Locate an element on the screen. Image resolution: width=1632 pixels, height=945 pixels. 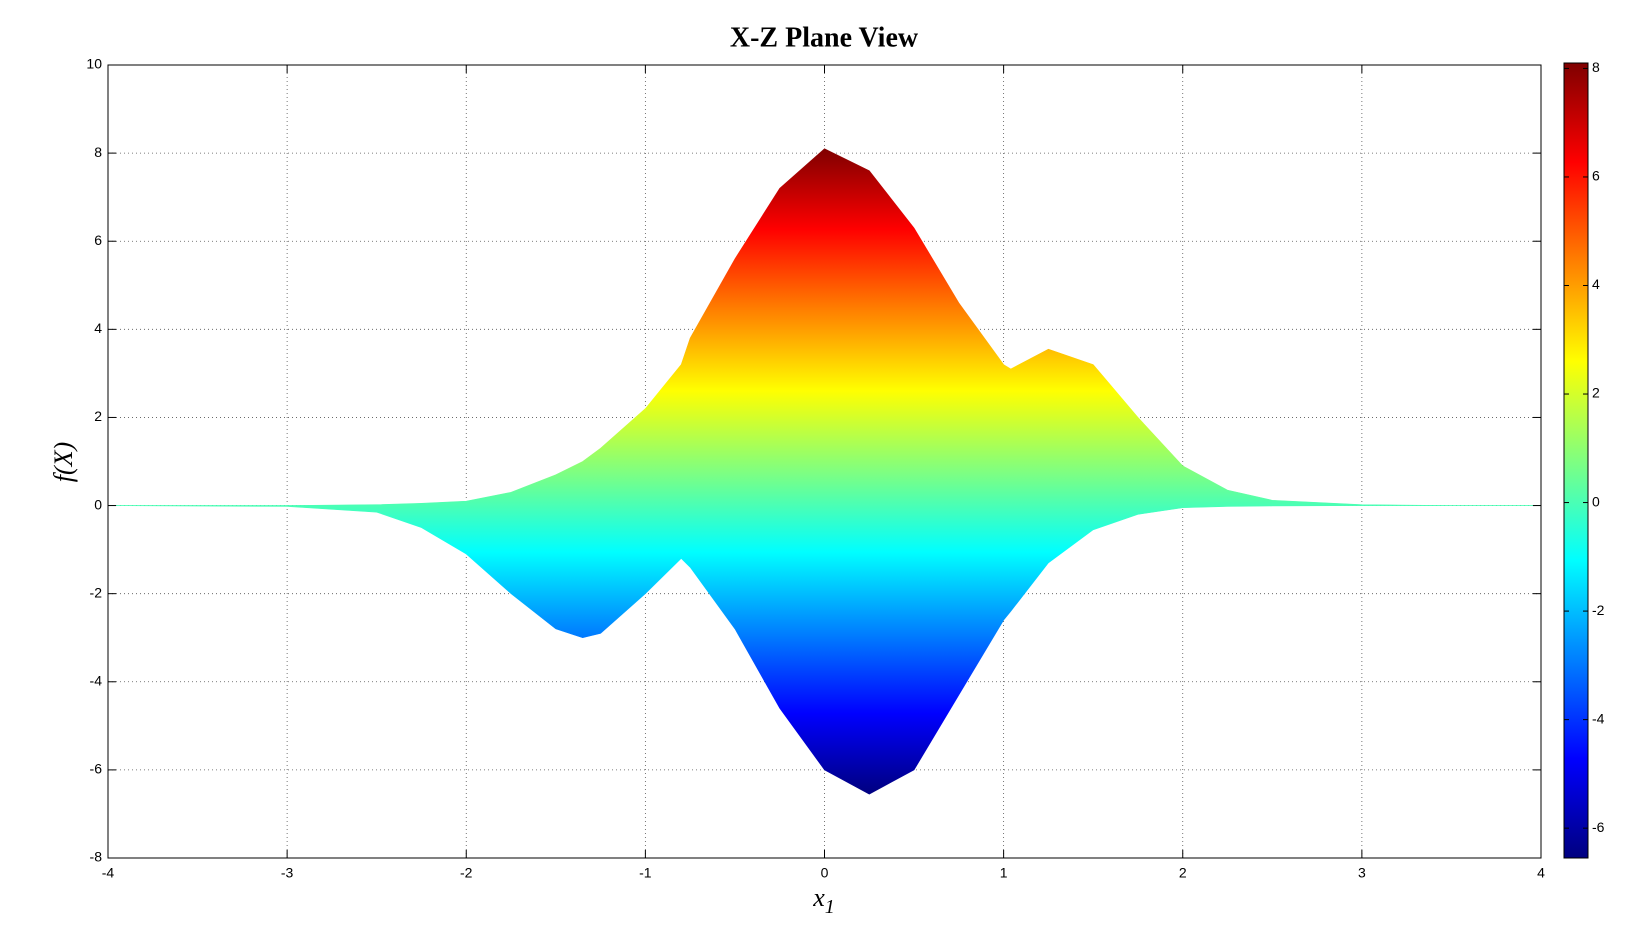
y-tick-label: 0 is located at coordinates (98, 504).